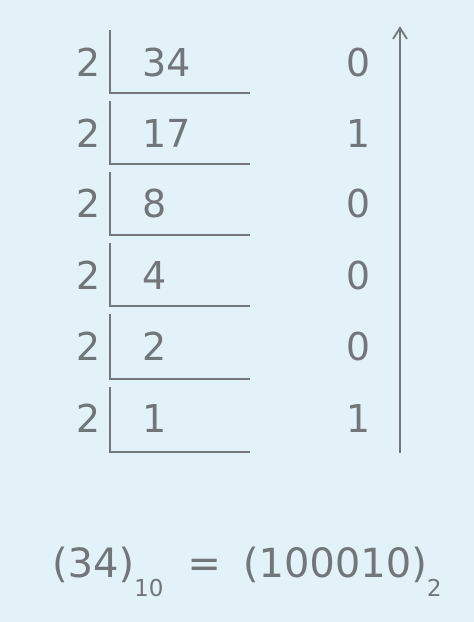 The width and height of the screenshot is (474, 622). What do you see at coordinates (93, 564) in the screenshot?
I see `decimal-number: (34)` at bounding box center [93, 564].